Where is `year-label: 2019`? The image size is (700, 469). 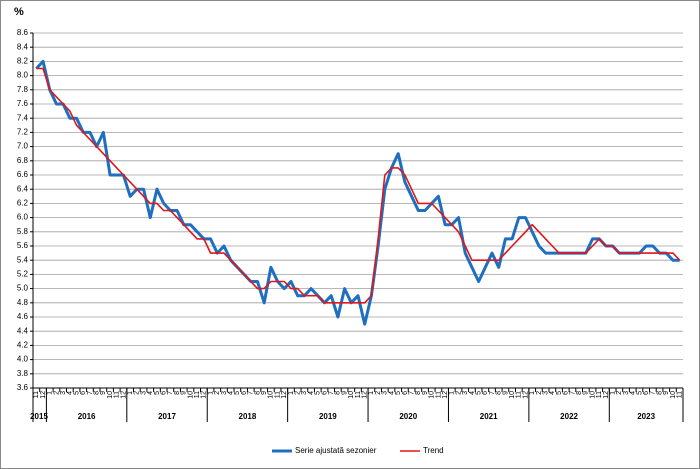
year-label: 2019 is located at coordinates (328, 416).